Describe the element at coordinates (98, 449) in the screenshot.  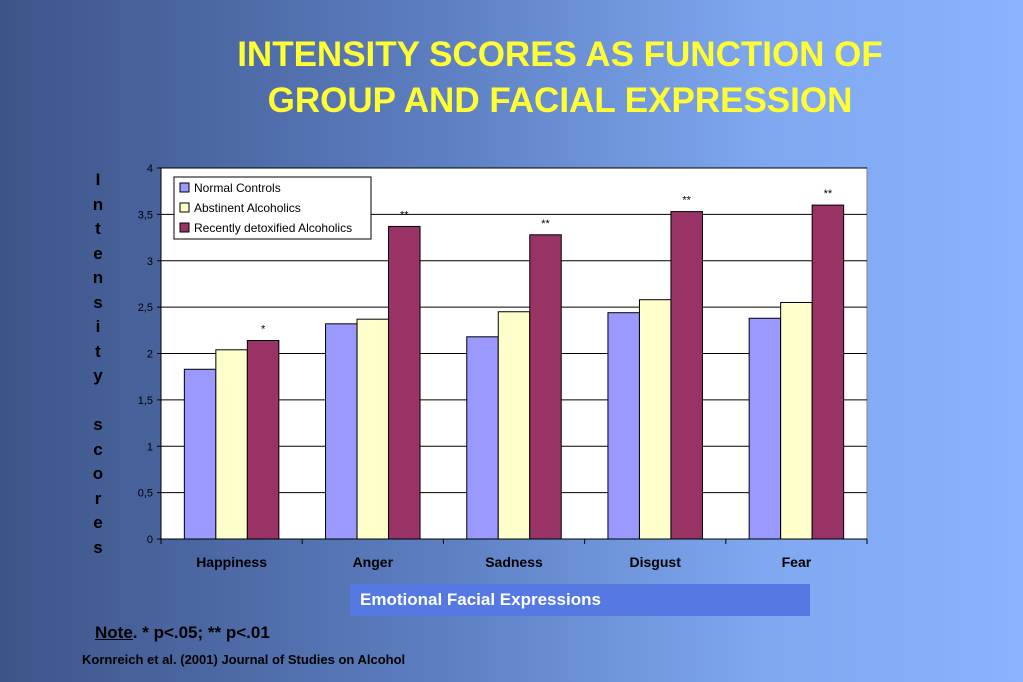
I see `y-axis-label-char: c` at that location.